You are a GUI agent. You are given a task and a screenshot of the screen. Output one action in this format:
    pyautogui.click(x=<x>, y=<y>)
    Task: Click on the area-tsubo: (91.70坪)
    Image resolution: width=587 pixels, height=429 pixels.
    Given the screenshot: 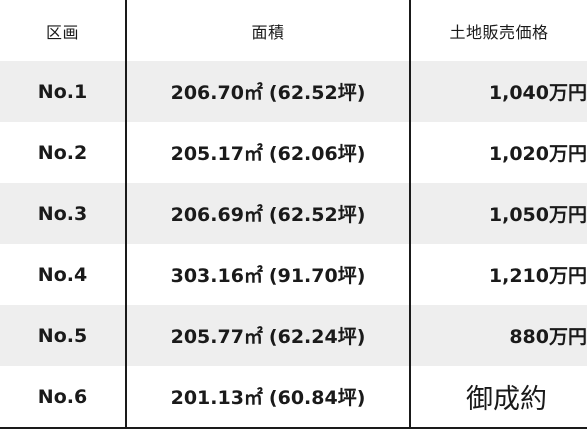 What is the action you would take?
    pyautogui.click(x=317, y=276)
    